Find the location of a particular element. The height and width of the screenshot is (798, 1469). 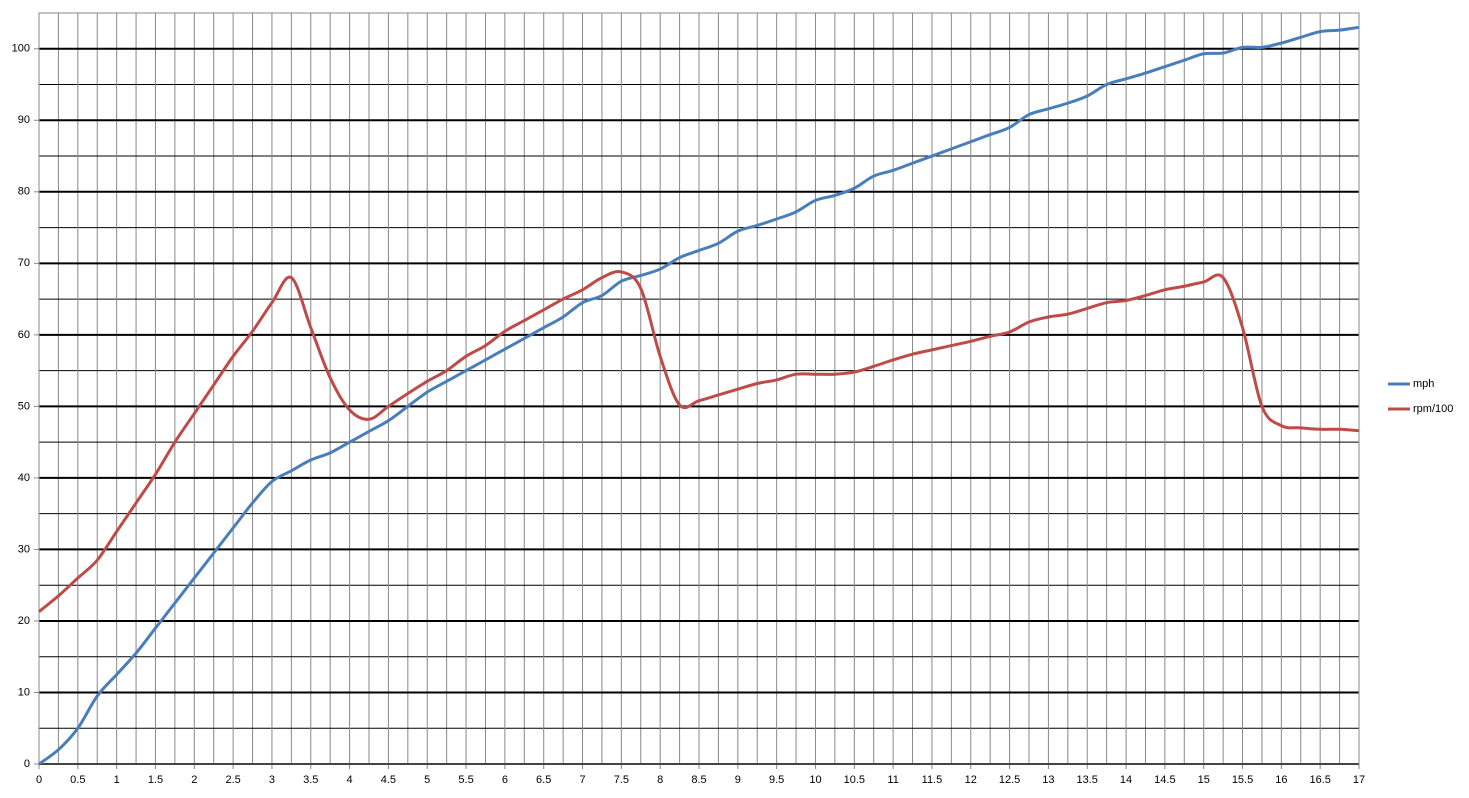

x-tick-label: 7.5 is located at coordinates (621, 780).